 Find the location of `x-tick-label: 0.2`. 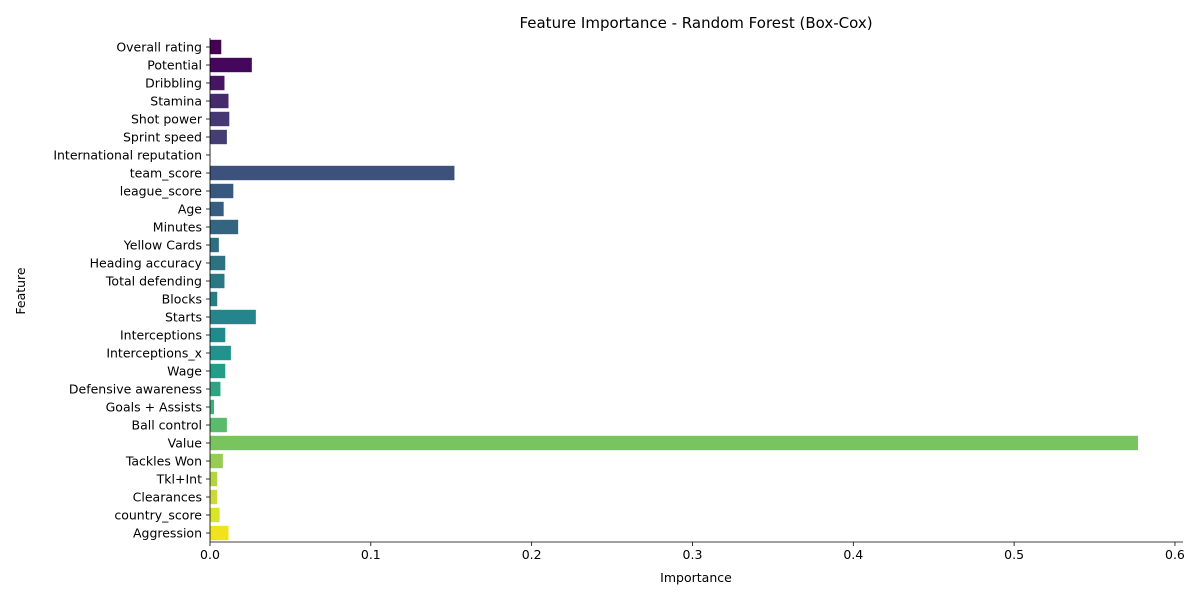

x-tick-label: 0.2 is located at coordinates (532, 554).